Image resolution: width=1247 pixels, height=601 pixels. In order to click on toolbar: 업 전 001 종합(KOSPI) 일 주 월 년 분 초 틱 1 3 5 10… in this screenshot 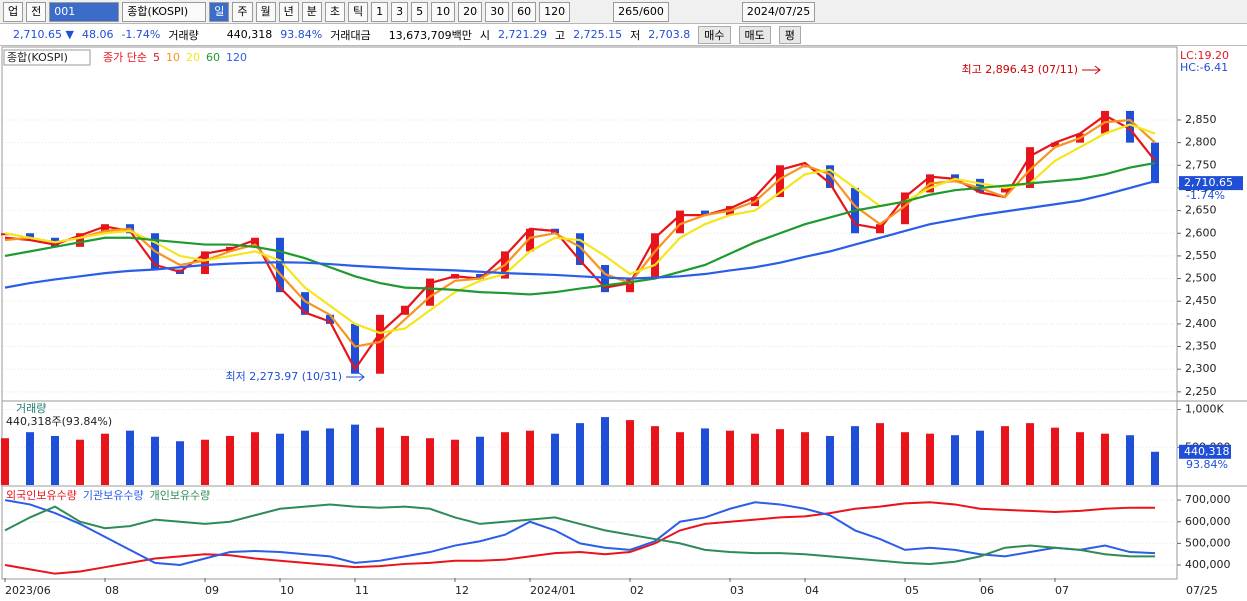, I will do `click(623, 12)`.